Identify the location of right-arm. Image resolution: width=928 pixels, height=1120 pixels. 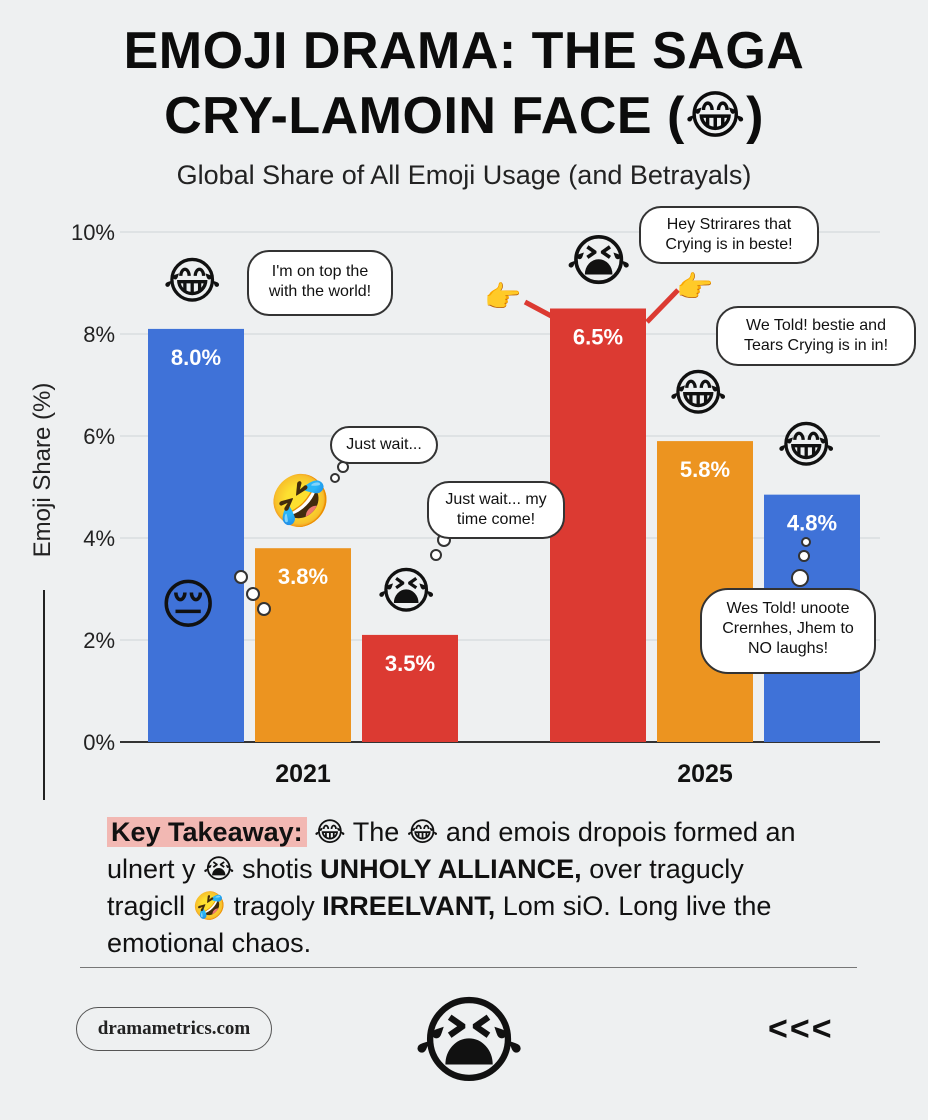
(662, 306).